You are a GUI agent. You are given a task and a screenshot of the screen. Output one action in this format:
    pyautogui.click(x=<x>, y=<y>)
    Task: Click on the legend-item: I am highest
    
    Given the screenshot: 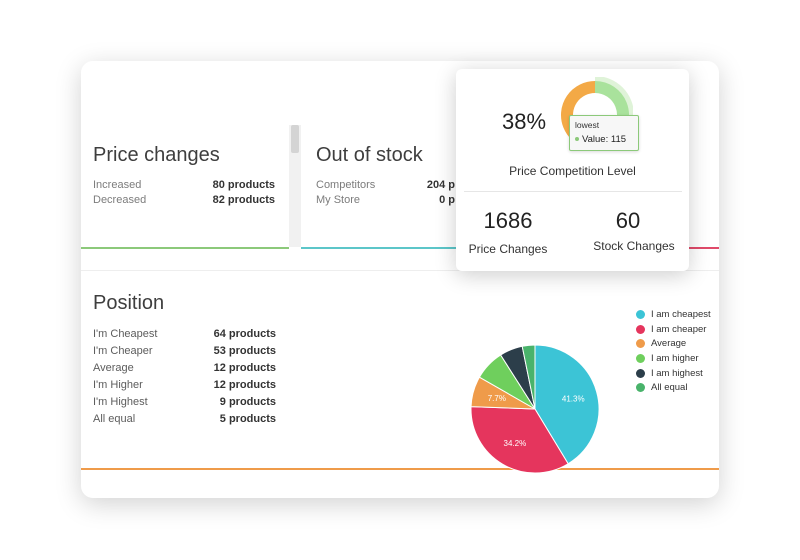 What is the action you would take?
    pyautogui.click(x=673, y=373)
    